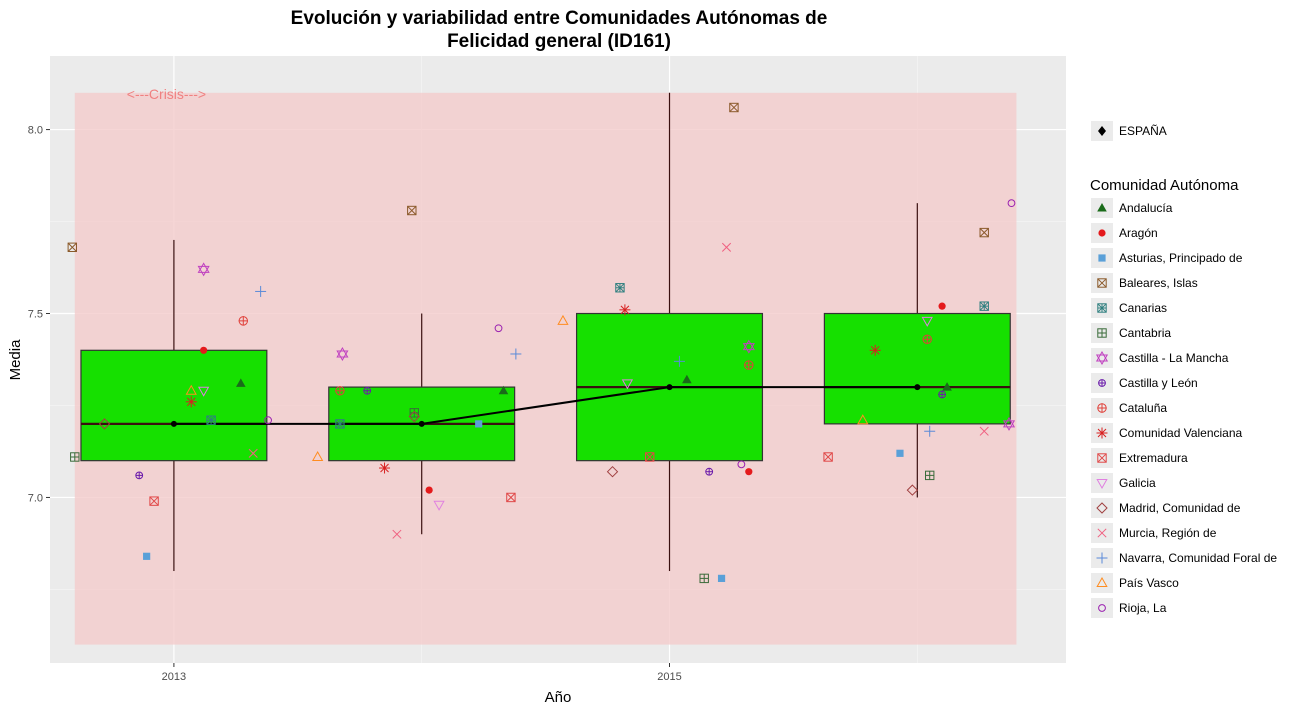  What do you see at coordinates (1174, 358) in the screenshot?
I see `legend-label: Castilla - La Mancha` at bounding box center [1174, 358].